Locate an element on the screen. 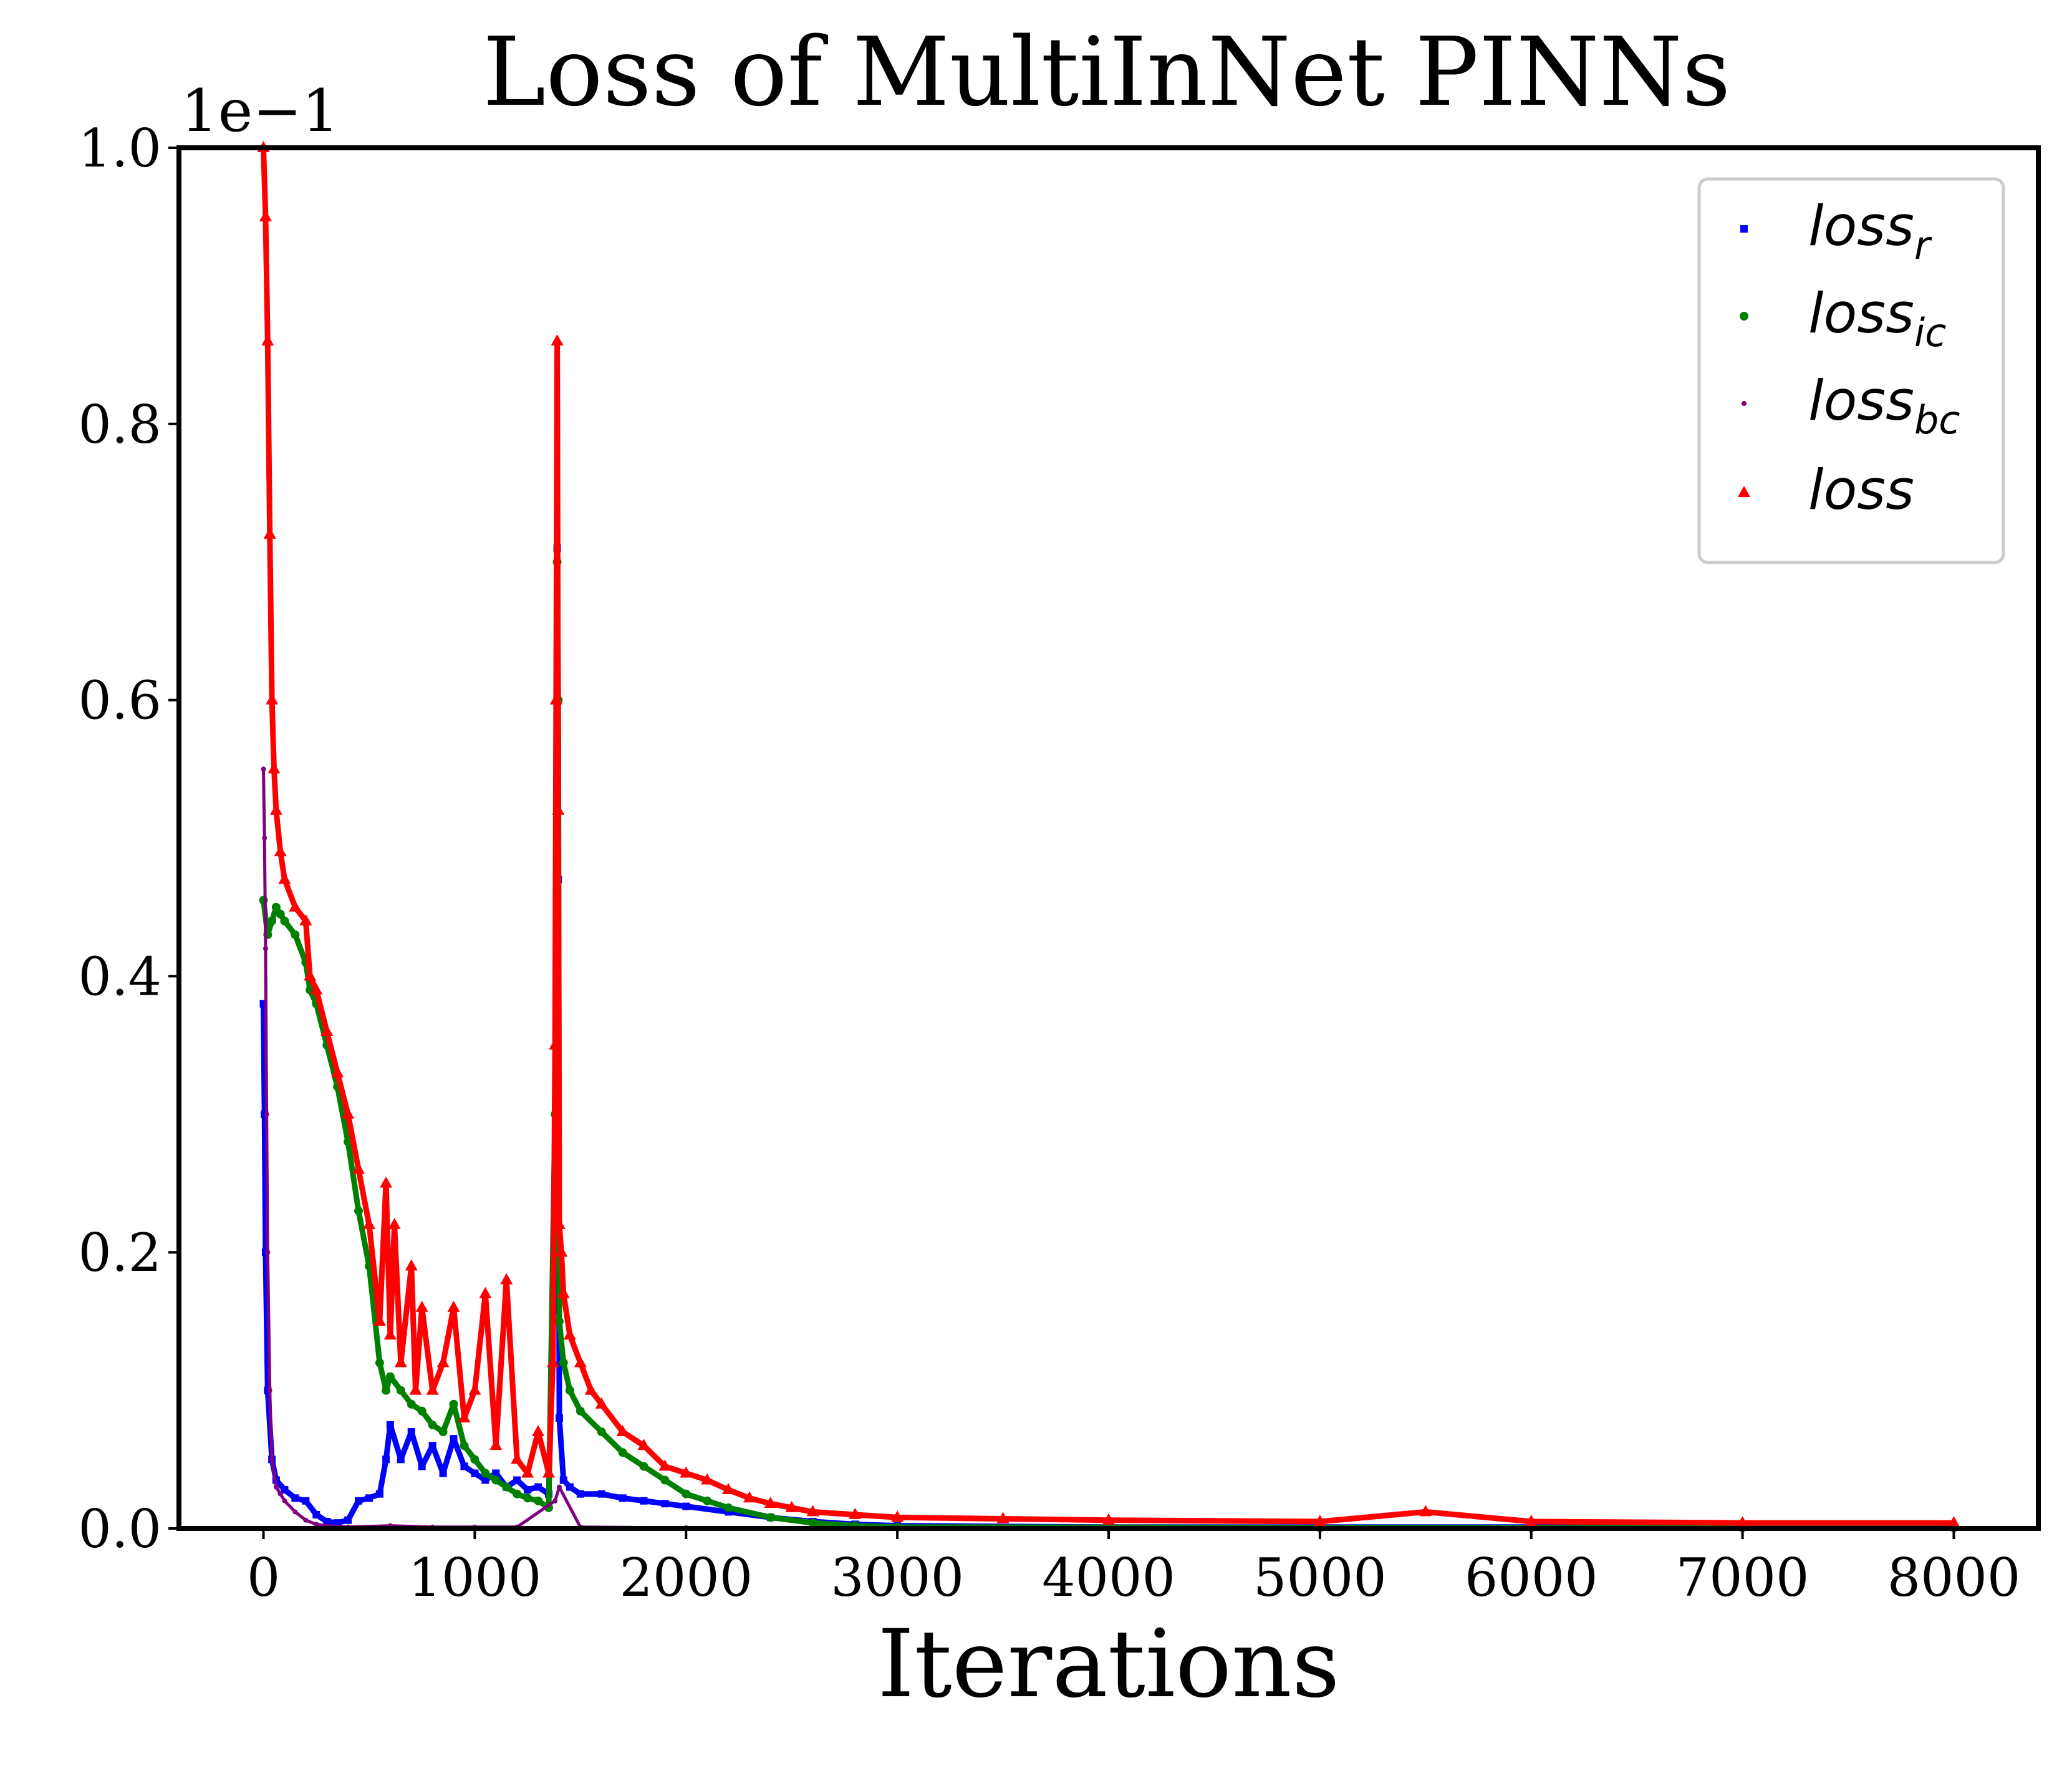 This screenshot has width=2072, height=1791. x-tick-label: 7000 is located at coordinates (1742, 1577).